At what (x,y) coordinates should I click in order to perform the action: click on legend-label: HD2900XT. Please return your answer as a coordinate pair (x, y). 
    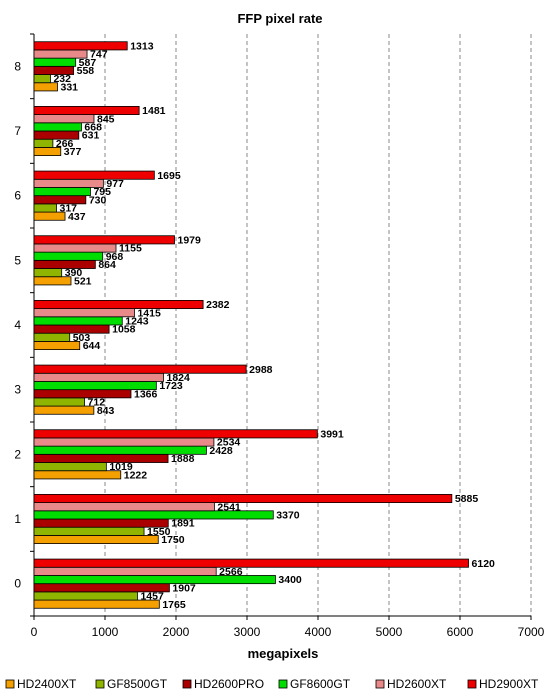
    Looking at the image, I should click on (509, 684).